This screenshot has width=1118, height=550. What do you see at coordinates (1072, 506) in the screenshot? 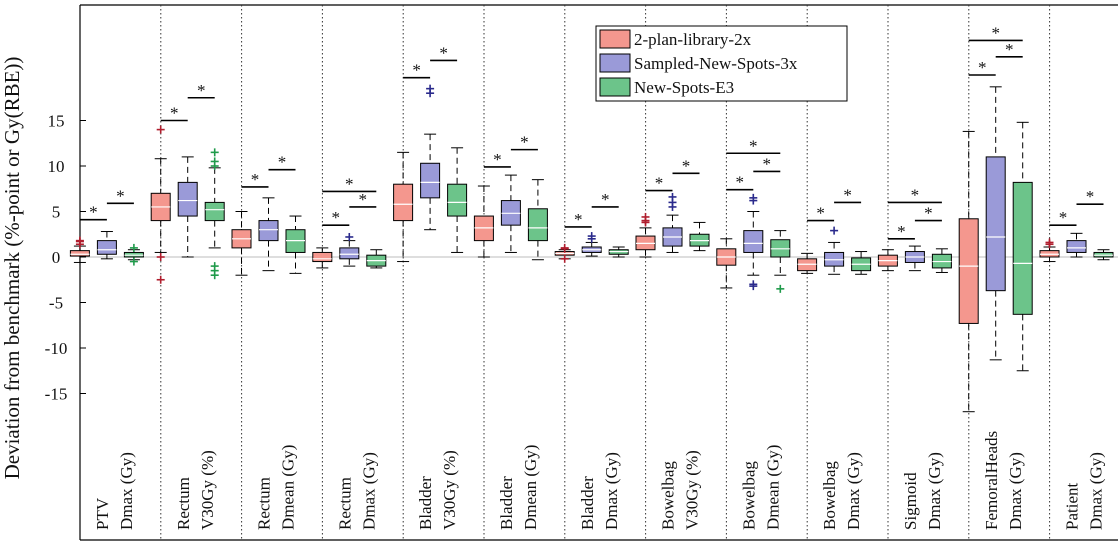
I see `category-label-line1: Patient` at bounding box center [1072, 506].